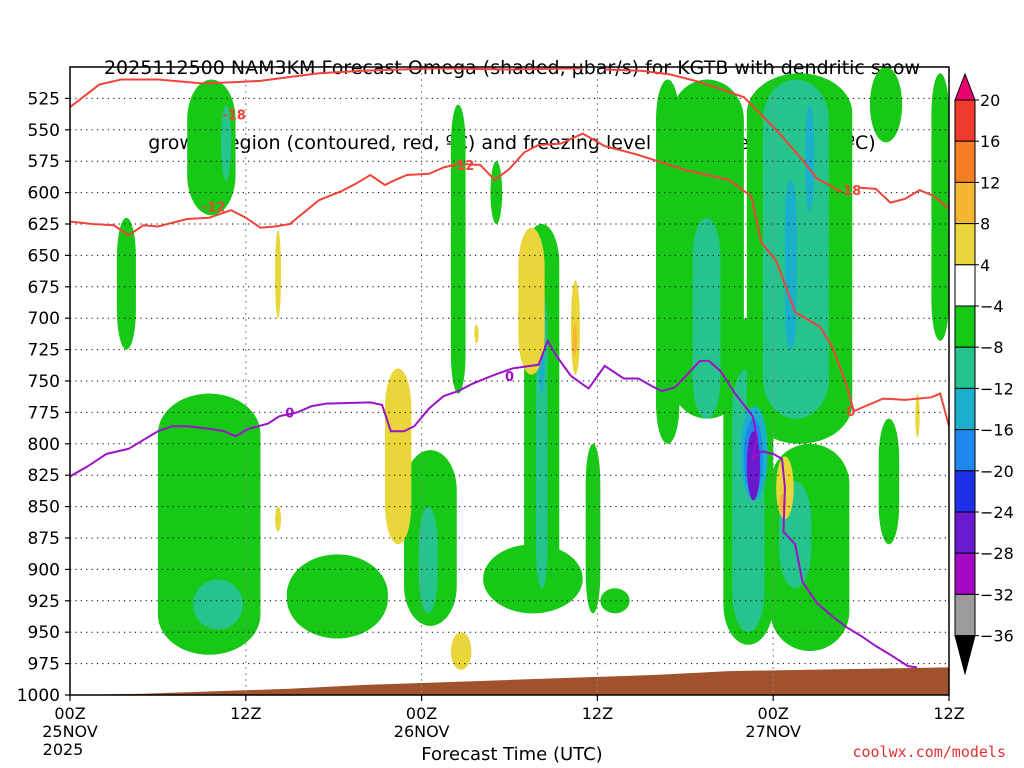  What do you see at coordinates (948, 713) in the screenshot?
I see `x-tick-label-5: 12Z` at bounding box center [948, 713].